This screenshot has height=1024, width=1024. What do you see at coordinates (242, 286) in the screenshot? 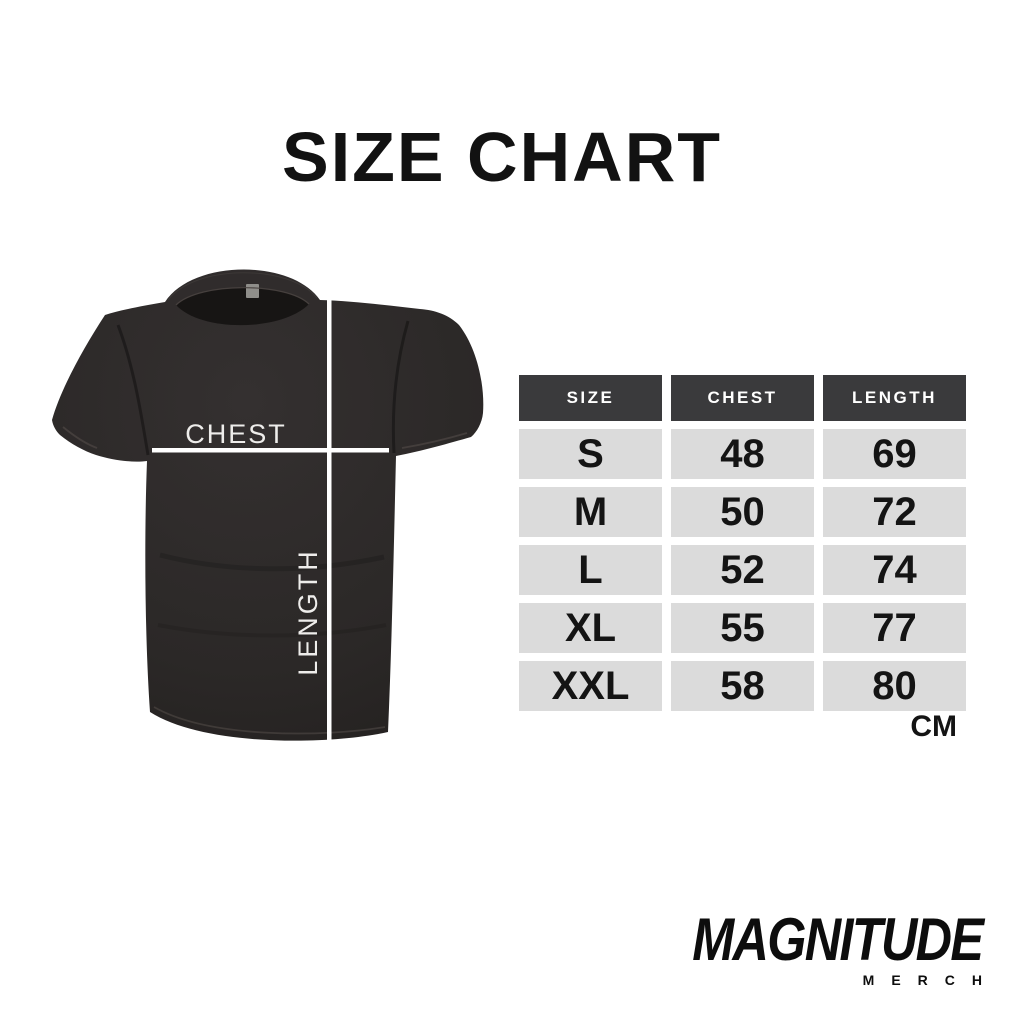
I see `collar-outer-seam` at bounding box center [242, 286].